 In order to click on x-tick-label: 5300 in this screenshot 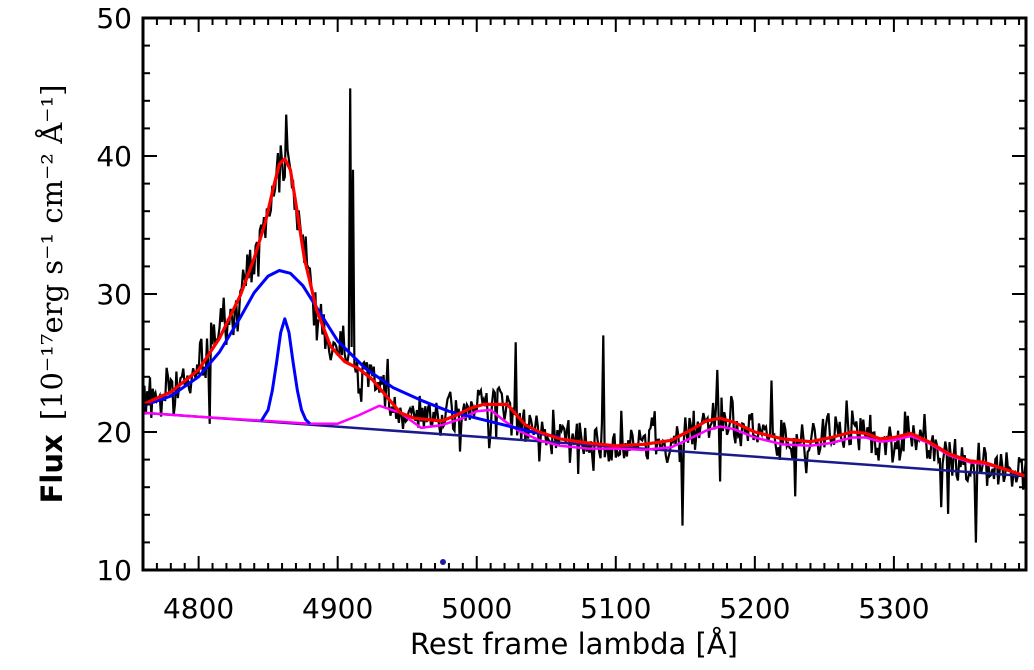, I will do `click(893, 608)`.